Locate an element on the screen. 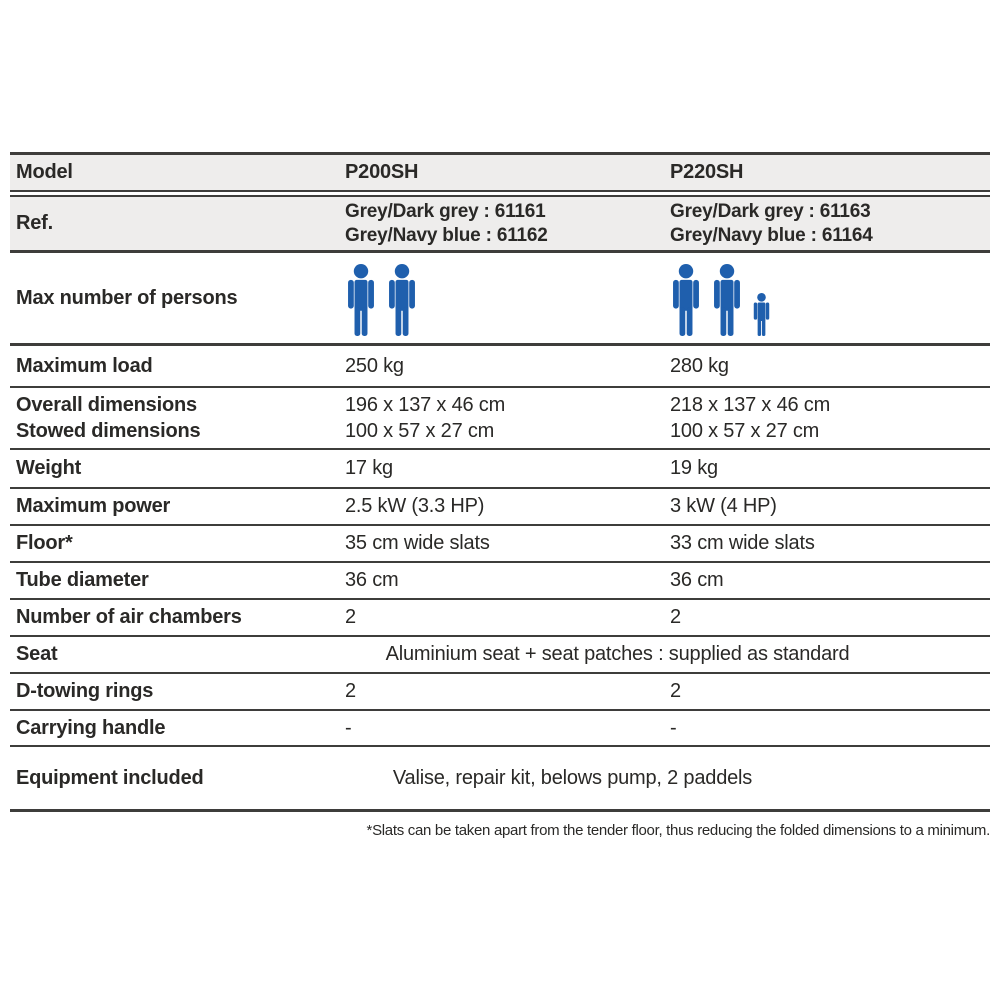 The image size is (1000, 1000). overall-dimensions-label: Overall dimensions is located at coordinates (106, 405).